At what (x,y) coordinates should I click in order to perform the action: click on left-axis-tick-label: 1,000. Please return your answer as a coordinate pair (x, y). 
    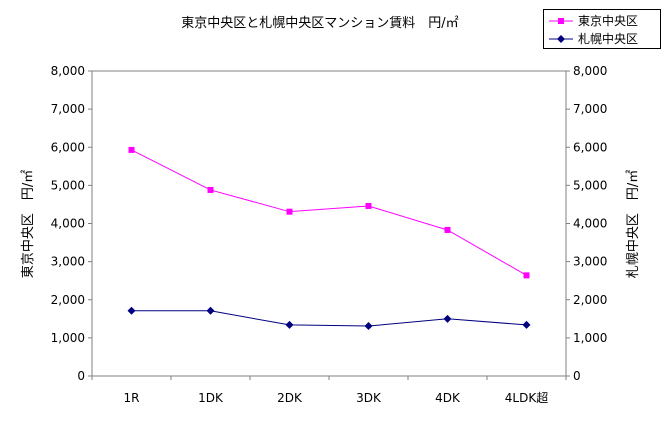
    Looking at the image, I should click on (68, 338).